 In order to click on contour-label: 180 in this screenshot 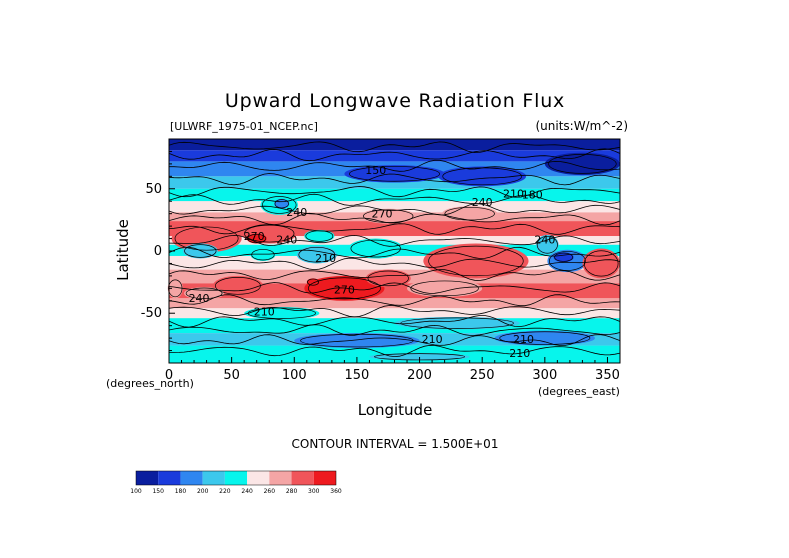, I will do `click(532, 195)`.